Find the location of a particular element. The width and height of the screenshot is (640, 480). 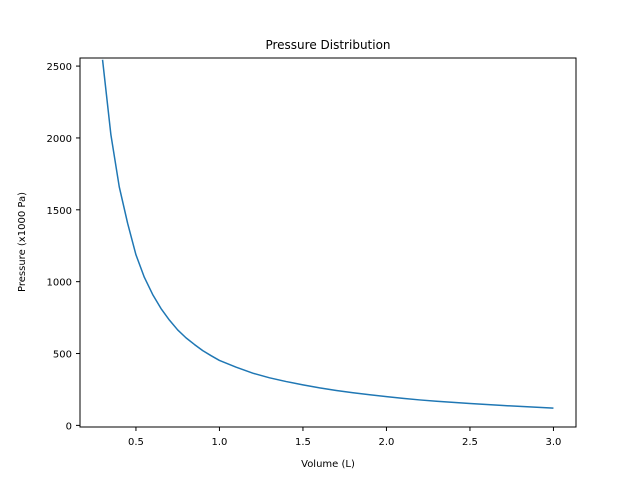

x-axis-label: Volume (L) is located at coordinates (328, 464).